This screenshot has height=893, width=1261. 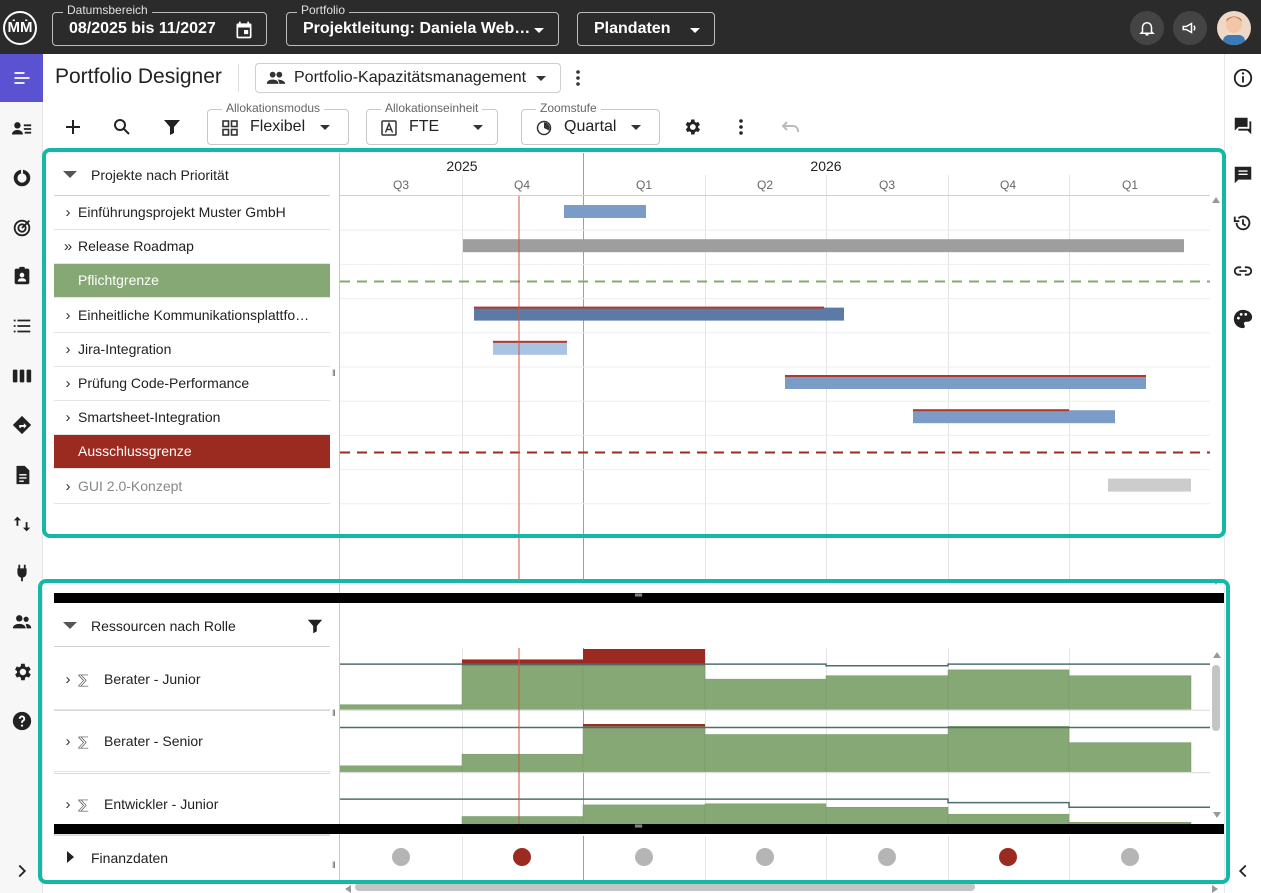 I want to click on app-logo: ṀṀ, so click(x=20, y=28).